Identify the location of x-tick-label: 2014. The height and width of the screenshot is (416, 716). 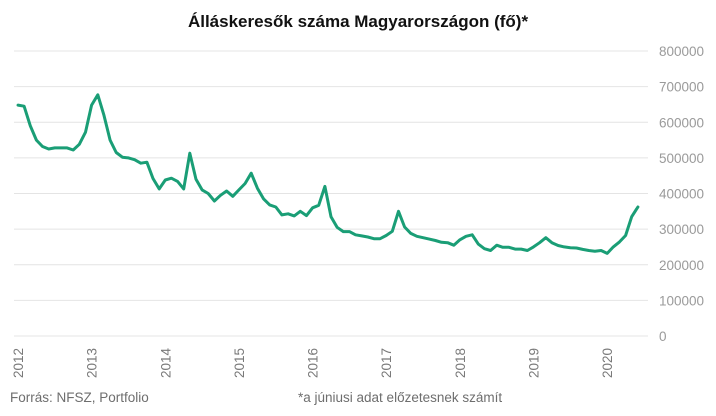
(165, 362).